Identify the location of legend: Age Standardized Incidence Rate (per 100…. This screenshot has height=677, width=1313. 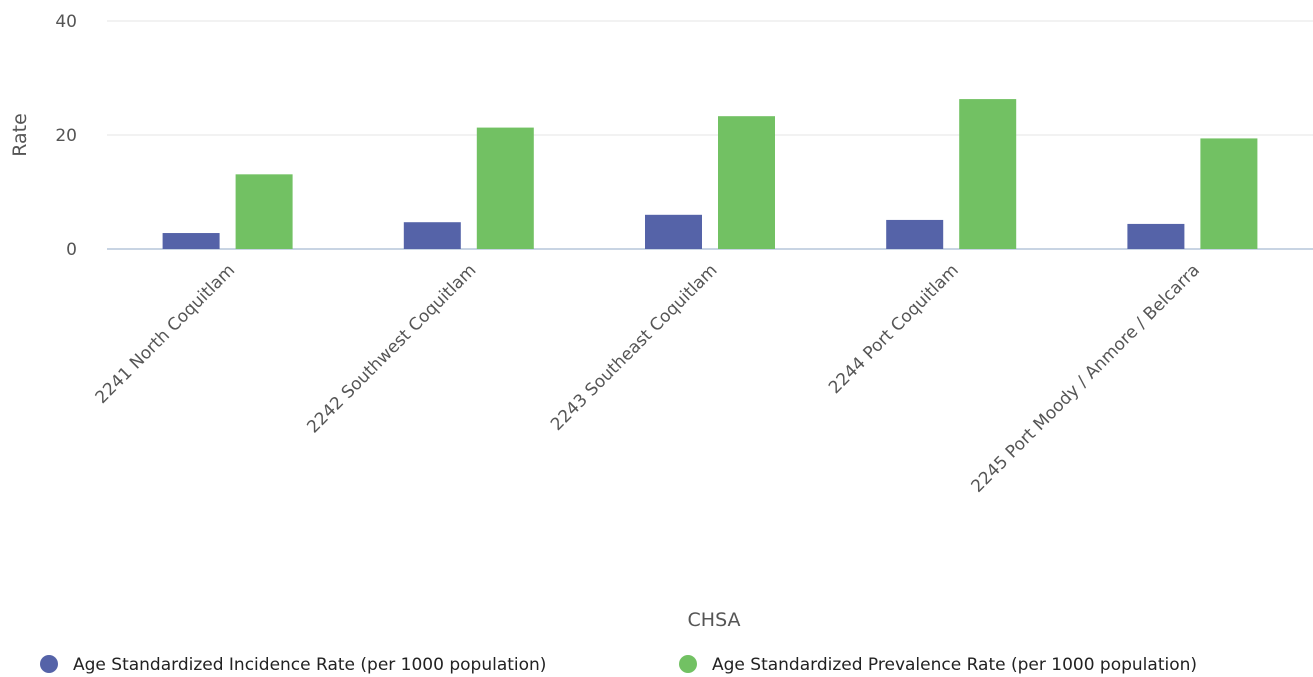
(618, 665).